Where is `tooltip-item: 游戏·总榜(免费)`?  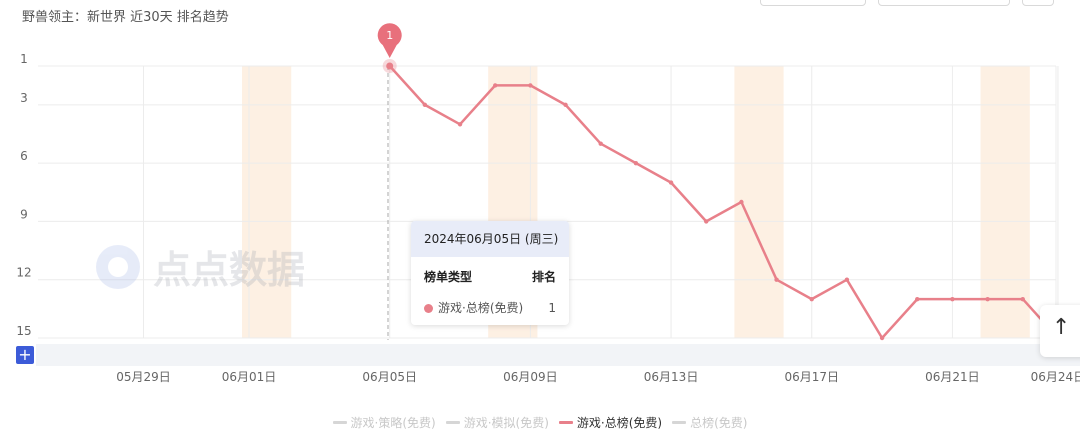 tooltip-item: 游戏·总榜(免费) is located at coordinates (473, 307).